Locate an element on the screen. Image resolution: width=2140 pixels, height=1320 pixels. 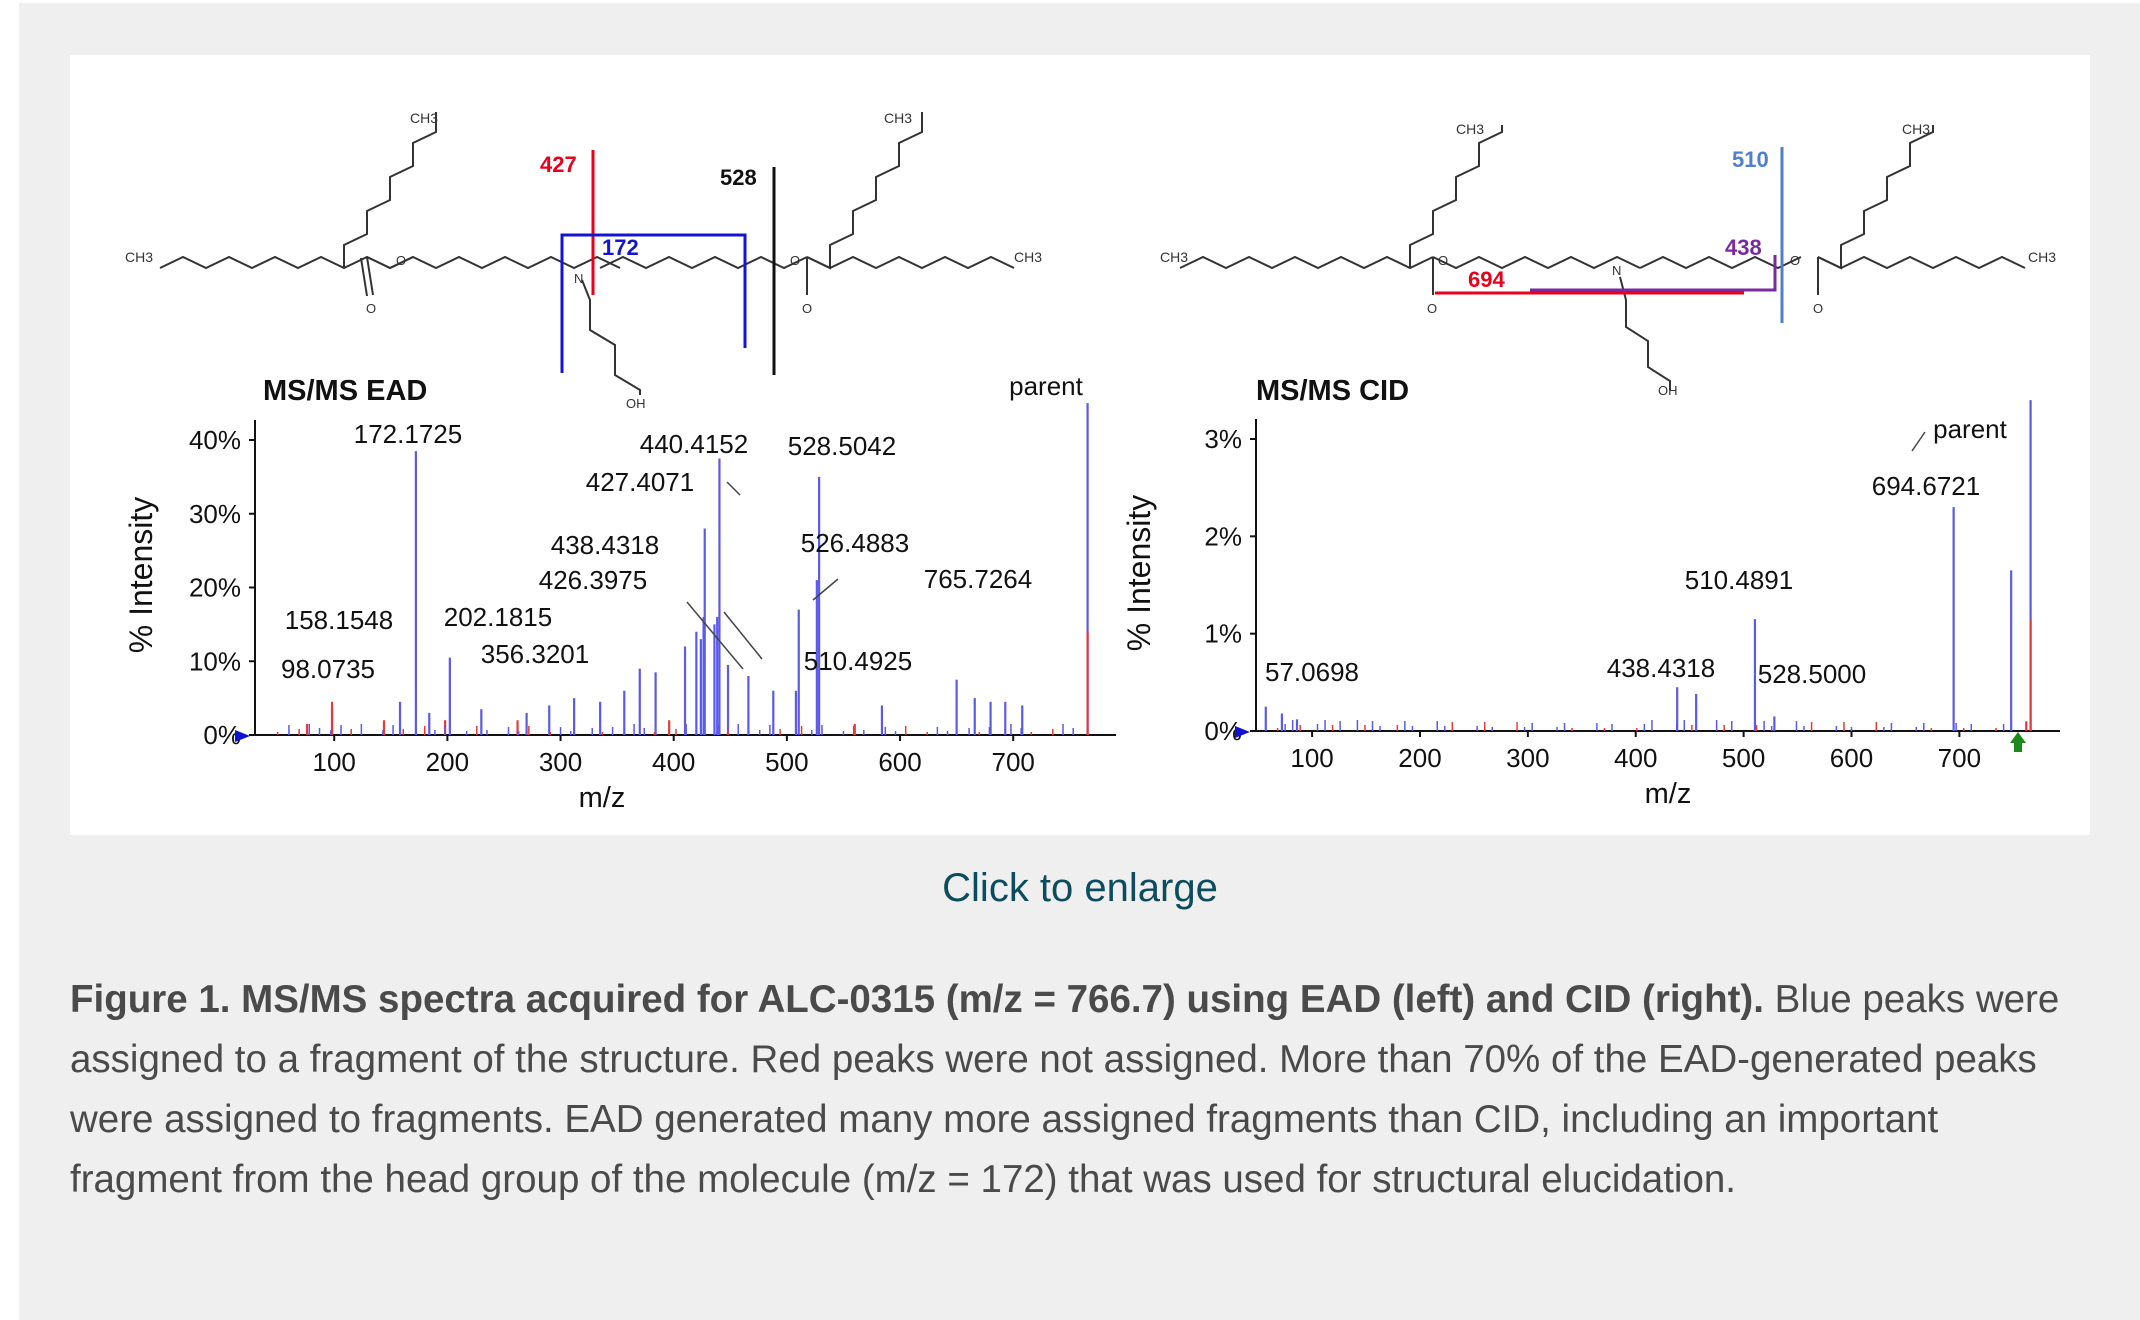
ead-oh: OH is located at coordinates (636, 403).